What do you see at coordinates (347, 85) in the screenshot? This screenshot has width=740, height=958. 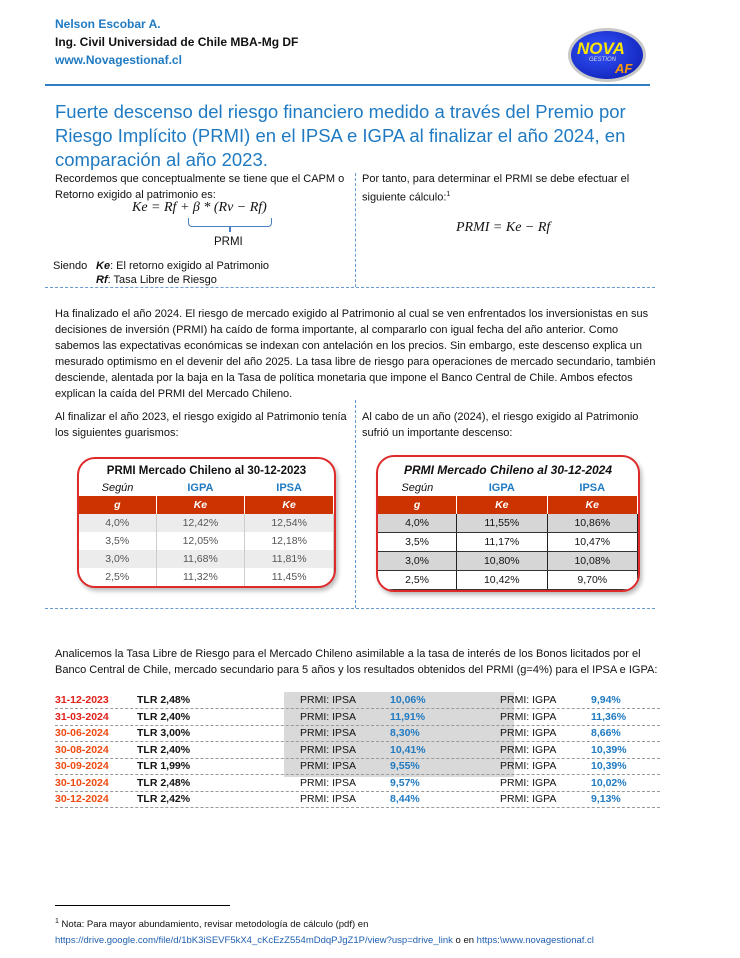 I see `header-divider` at bounding box center [347, 85].